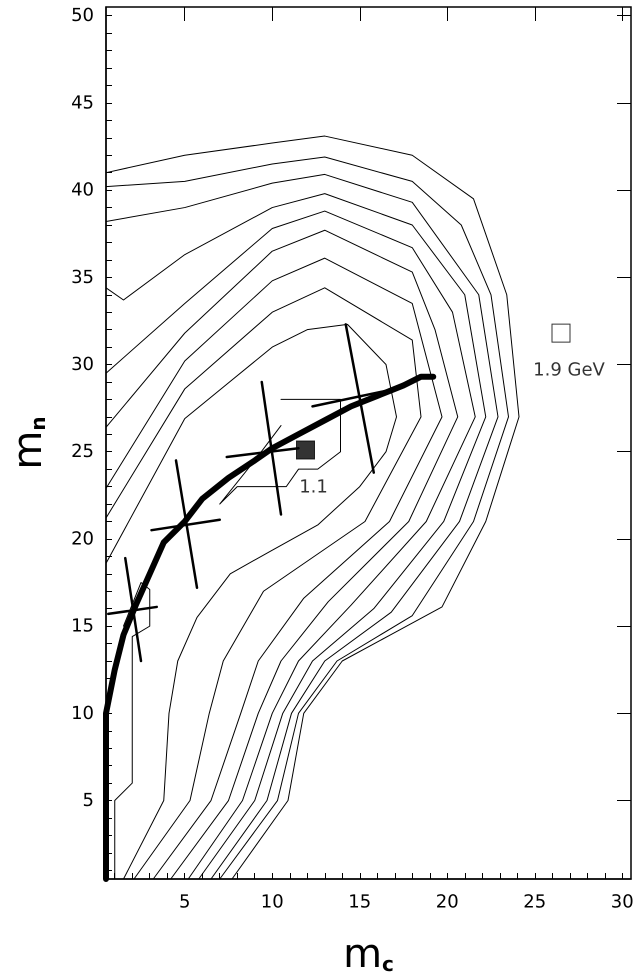 The image size is (637, 979). I want to click on x-tick-label: 25, so click(534, 902).